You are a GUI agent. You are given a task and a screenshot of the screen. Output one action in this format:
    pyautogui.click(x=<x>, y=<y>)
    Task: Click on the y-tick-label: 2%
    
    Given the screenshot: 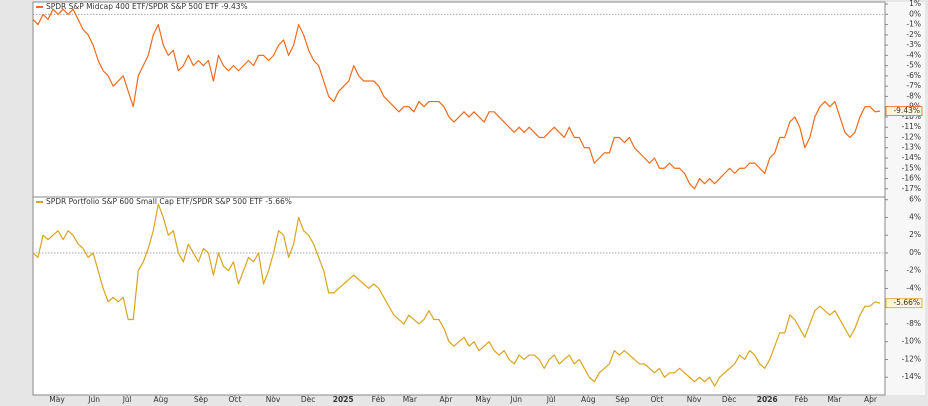 What is the action you would take?
    pyautogui.click(x=915, y=234)
    